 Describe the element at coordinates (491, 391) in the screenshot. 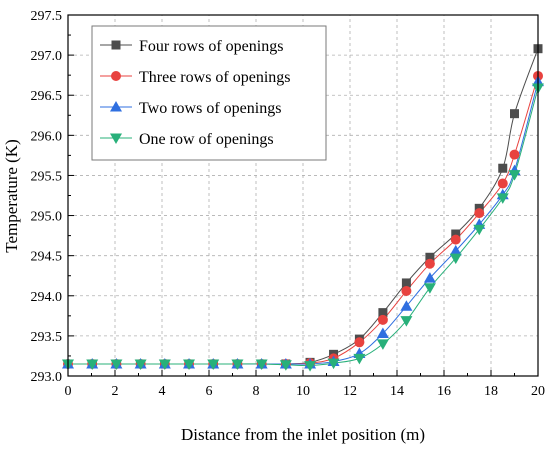

I see `x-tick-label: 18` at that location.